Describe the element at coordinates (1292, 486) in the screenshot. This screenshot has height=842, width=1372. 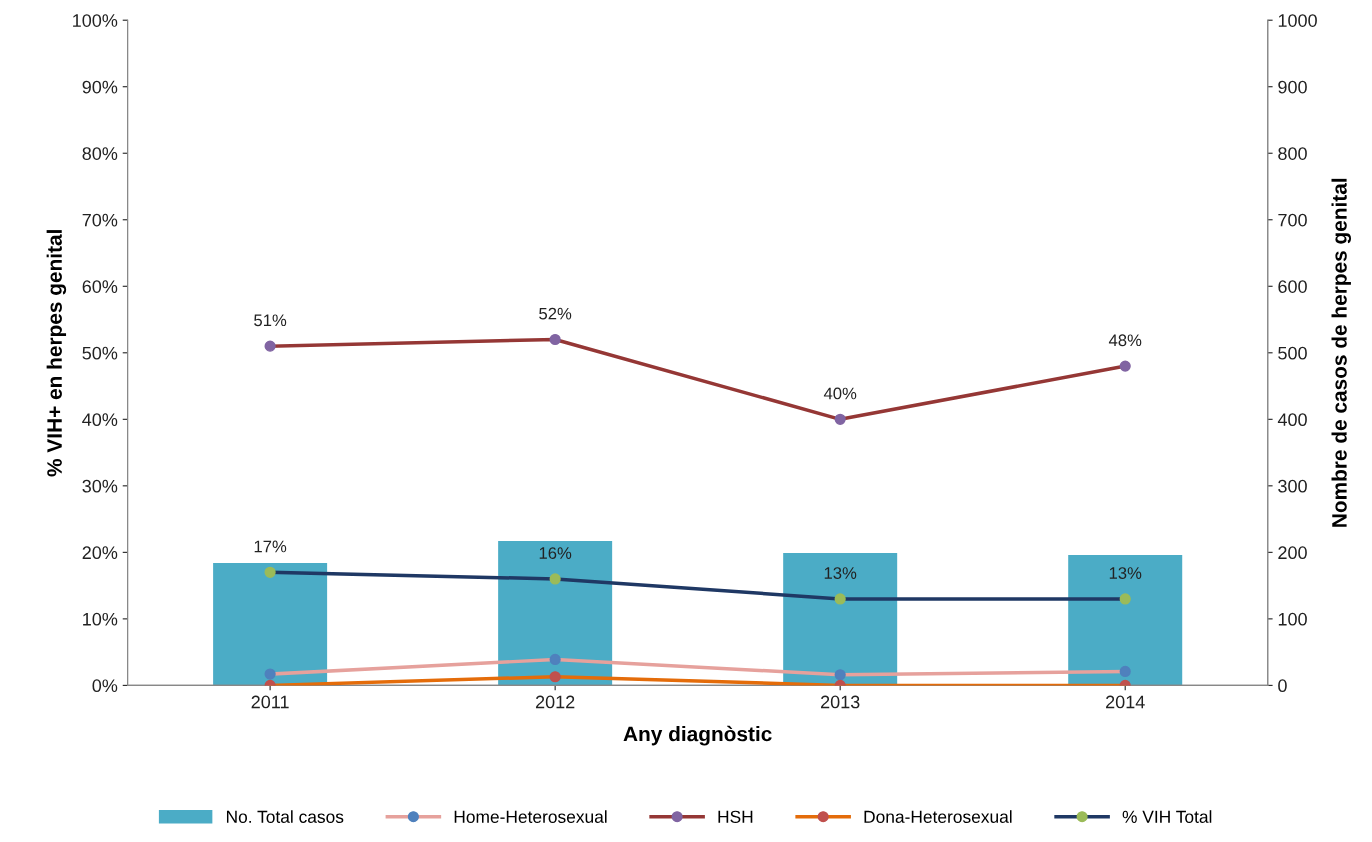
I see `y2-tick-label: 300` at that location.